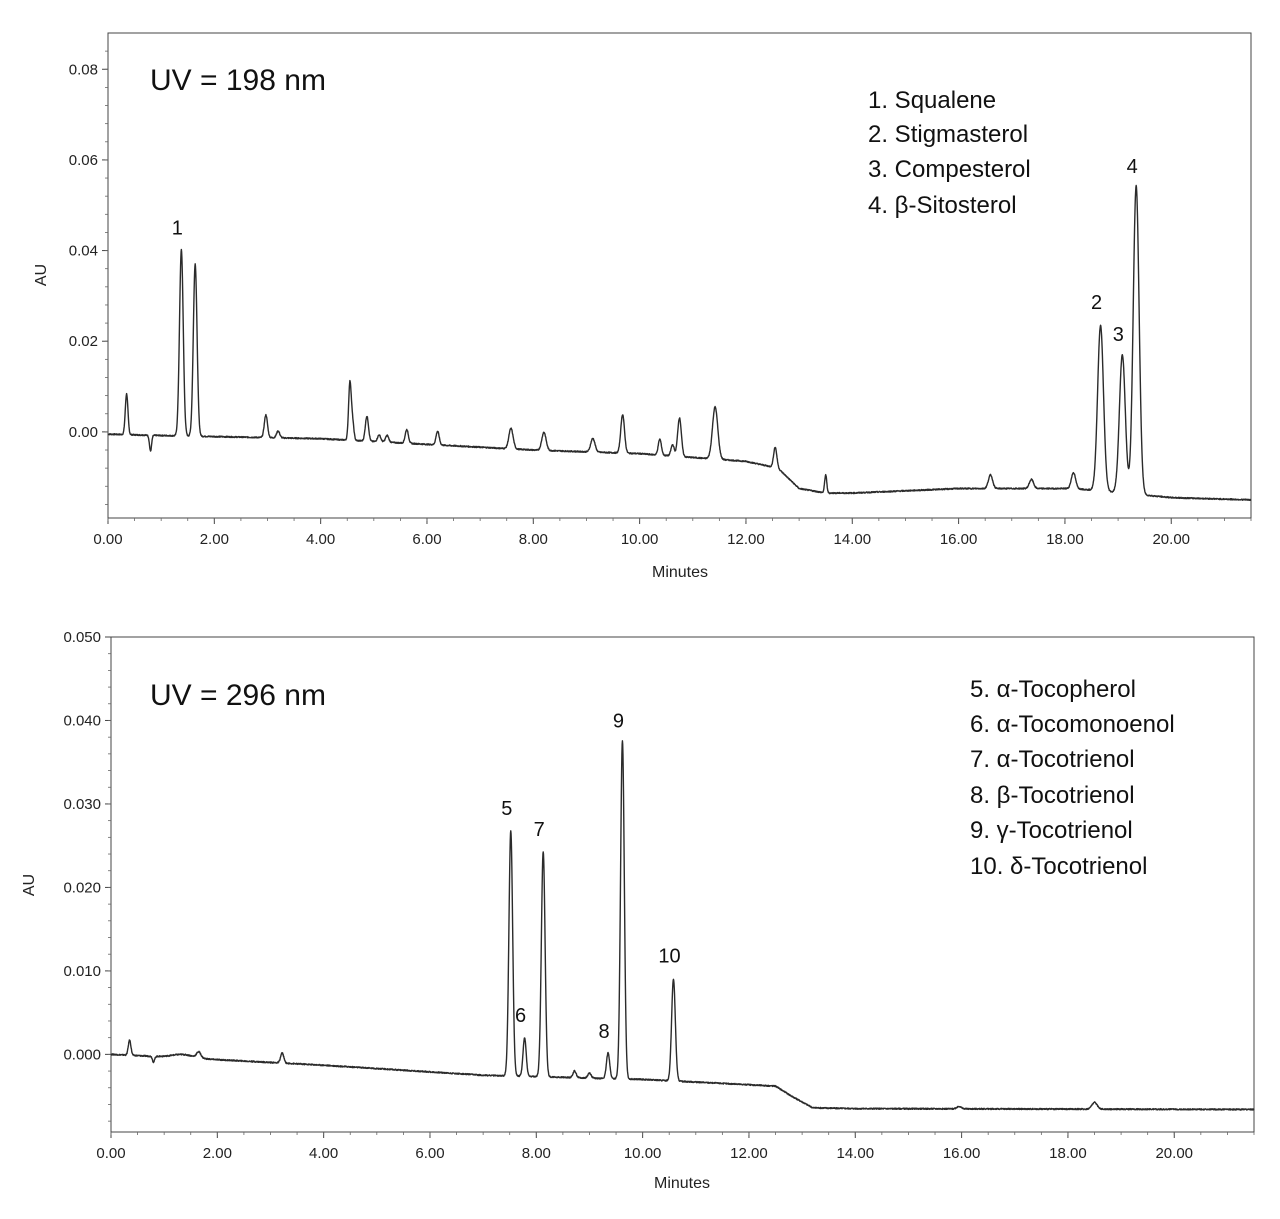 This screenshot has width=1280, height=1219. I want to click on y-tick-label: 0.010, so click(82, 971).